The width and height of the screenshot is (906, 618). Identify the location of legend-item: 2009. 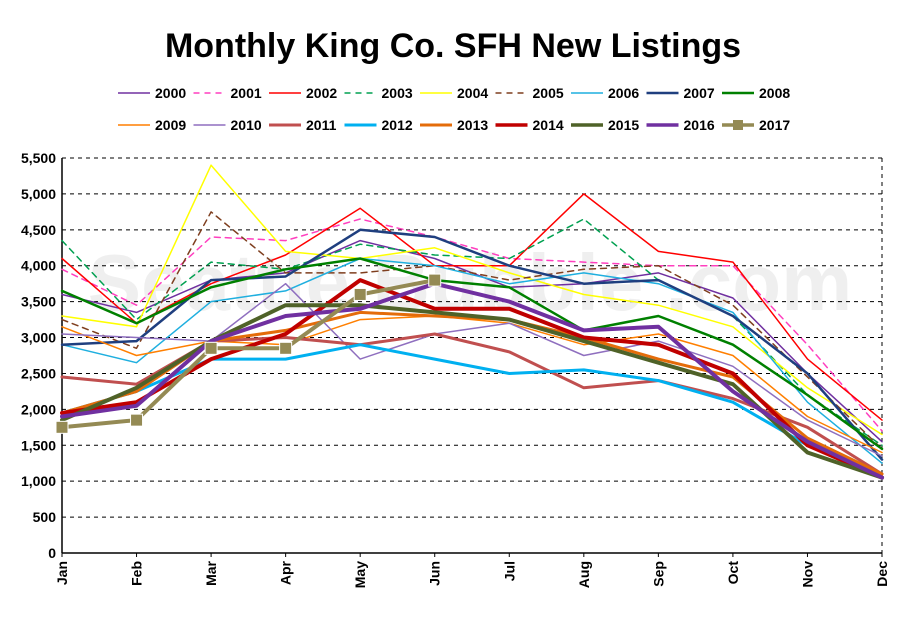
(152, 125).